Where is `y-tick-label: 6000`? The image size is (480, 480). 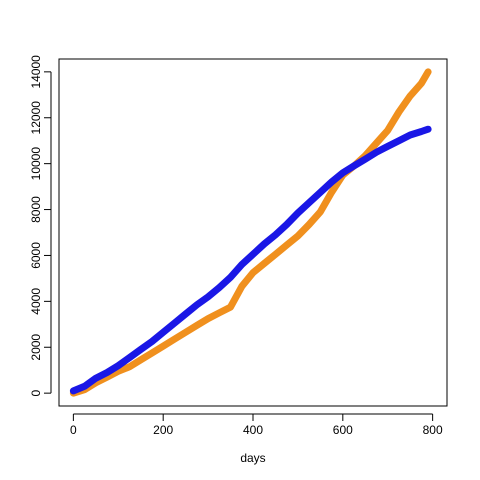
y-tick-label: 6000 is located at coordinates (36, 255).